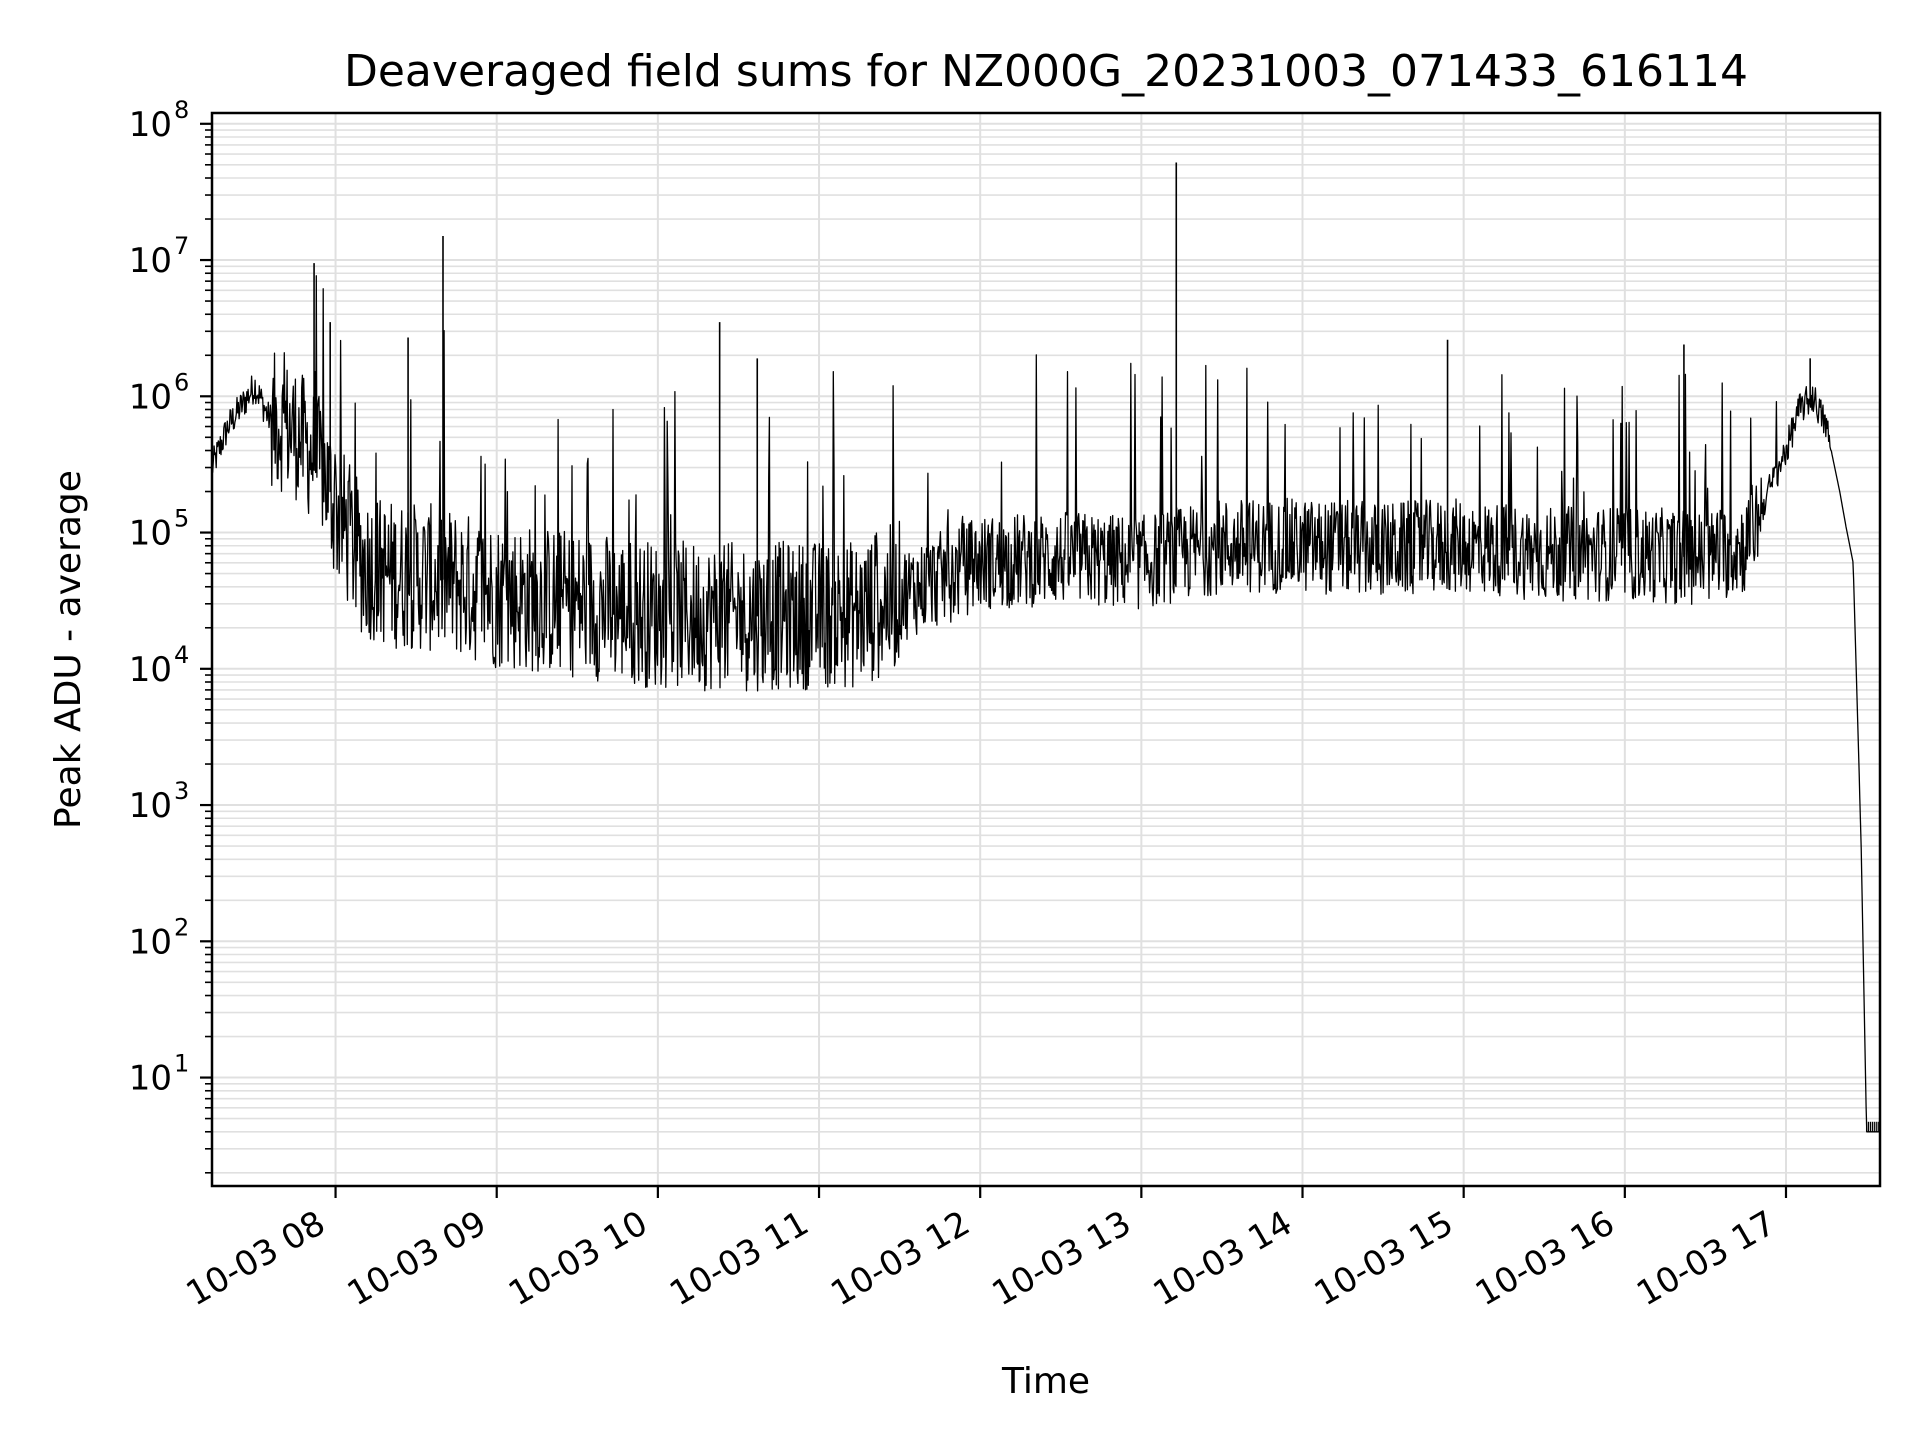 The height and width of the screenshot is (1440, 1920). I want to click on y-tick-exponent: 7, so click(181, 246).